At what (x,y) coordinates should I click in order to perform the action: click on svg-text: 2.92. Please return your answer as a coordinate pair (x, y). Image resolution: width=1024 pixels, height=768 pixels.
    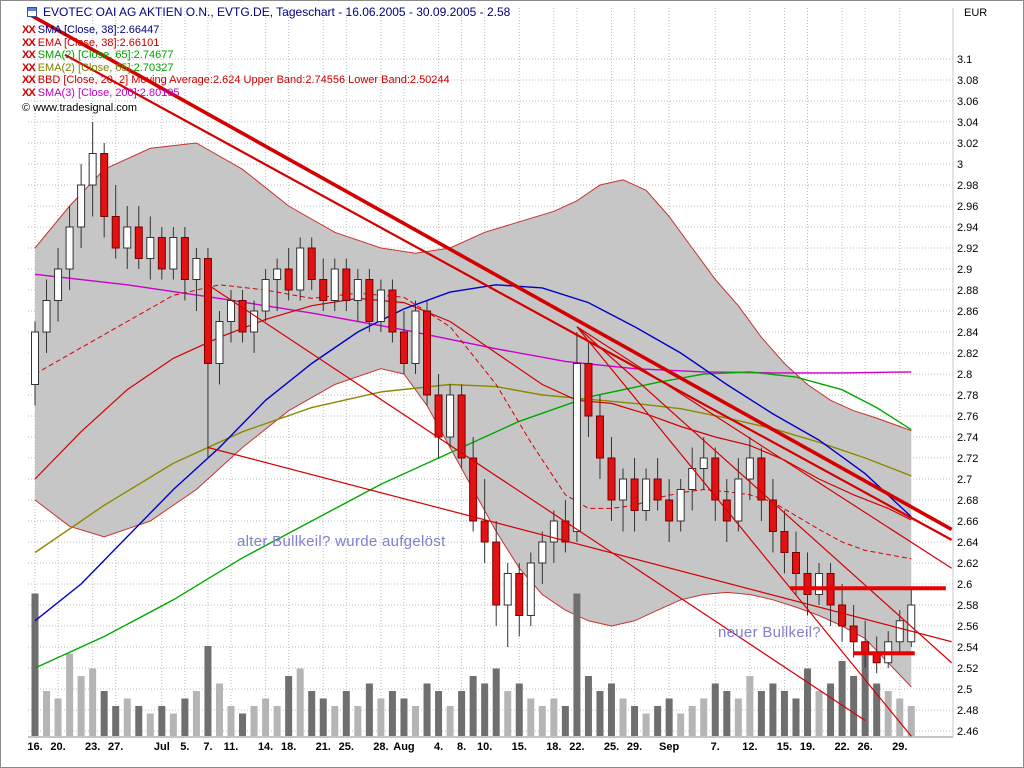
    Looking at the image, I should click on (967, 249).